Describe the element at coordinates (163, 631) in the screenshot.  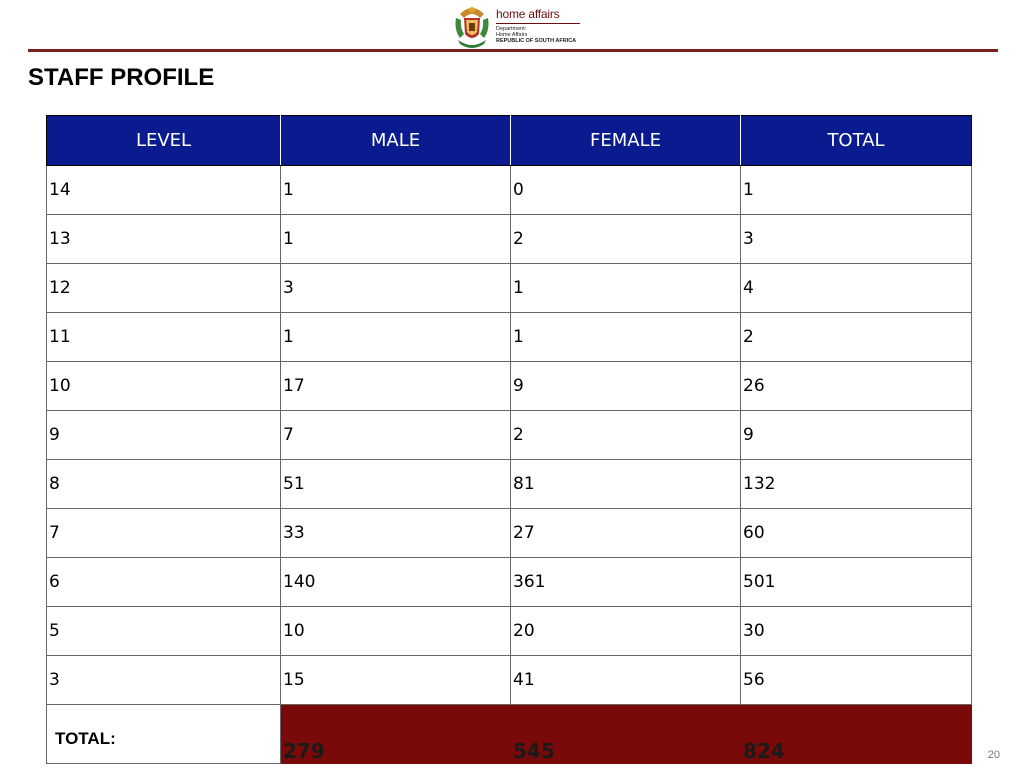
I see `level-cell: 5` at that location.